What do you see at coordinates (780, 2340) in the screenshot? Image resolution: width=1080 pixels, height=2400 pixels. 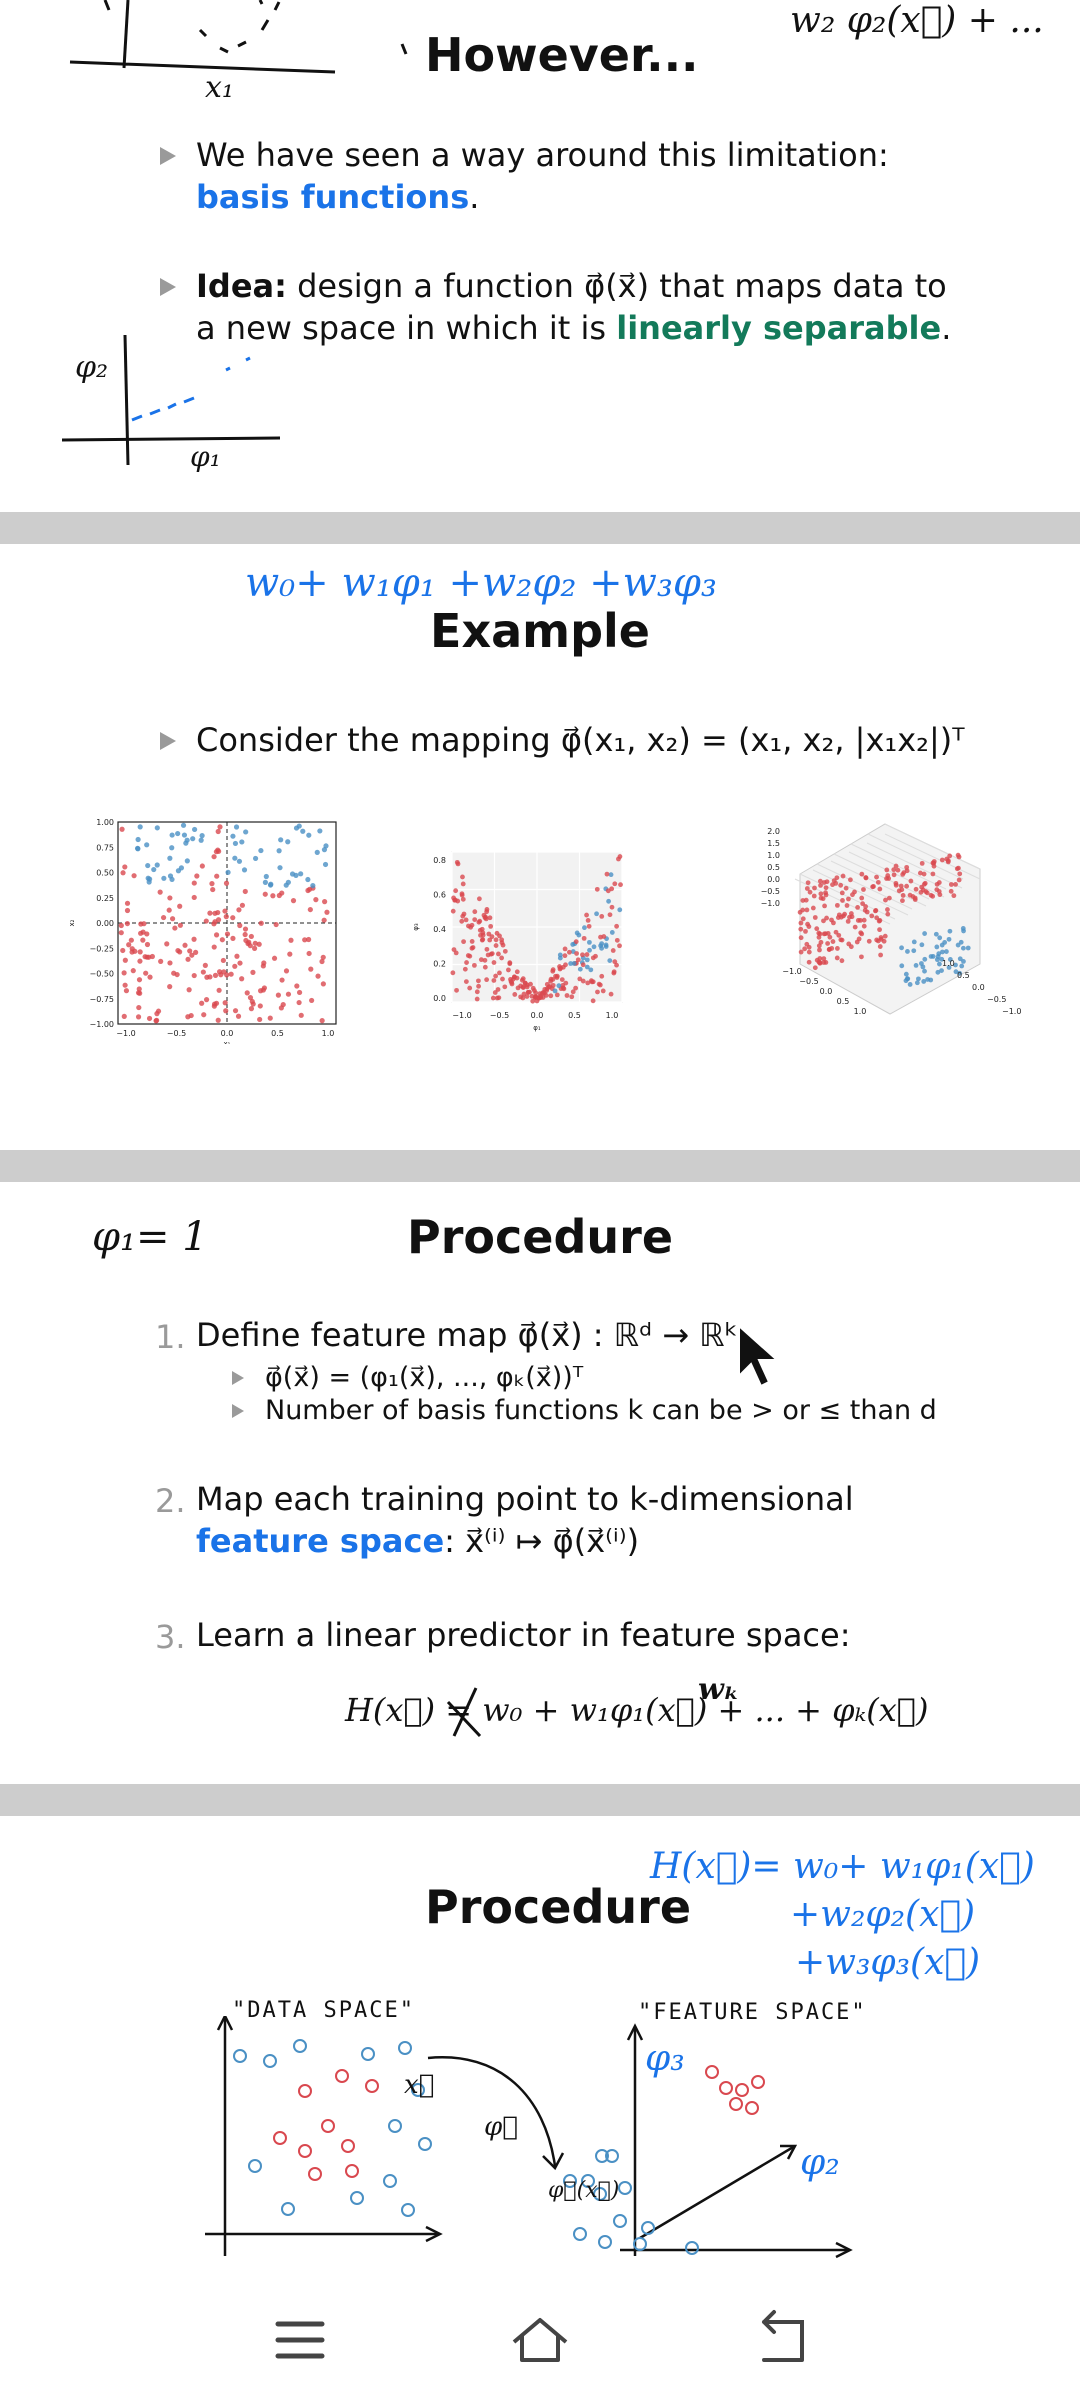 I see `back-button` at bounding box center [780, 2340].